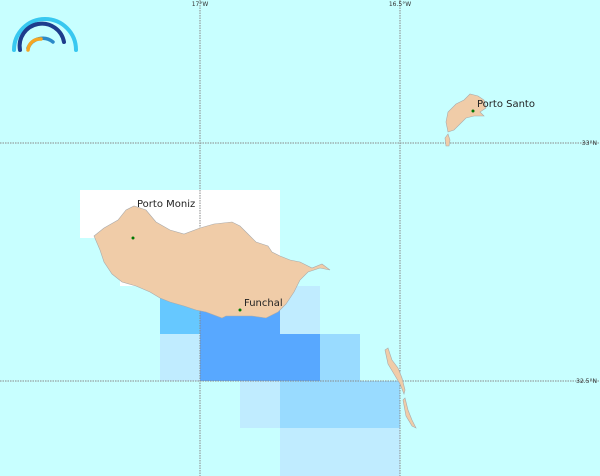  Describe the element at coordinates (212, 262) in the screenshot. I see `madeira-island` at that location.